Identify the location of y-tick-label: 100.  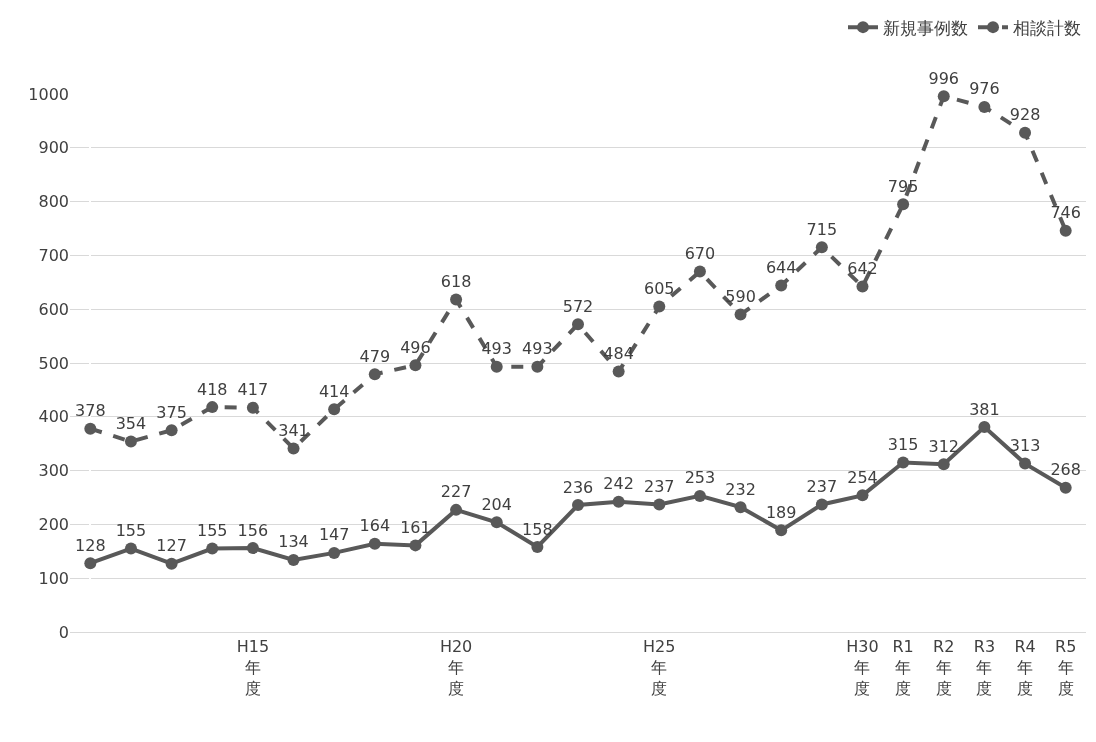
(53, 578).